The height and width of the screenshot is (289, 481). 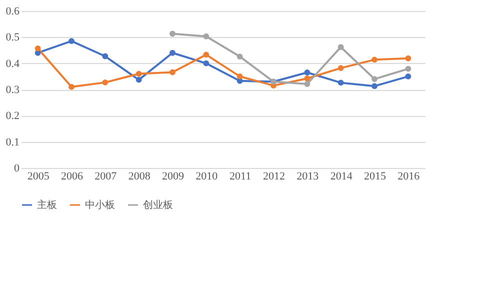 I want to click on y-tick-label: 0.6, so click(x=13, y=12).